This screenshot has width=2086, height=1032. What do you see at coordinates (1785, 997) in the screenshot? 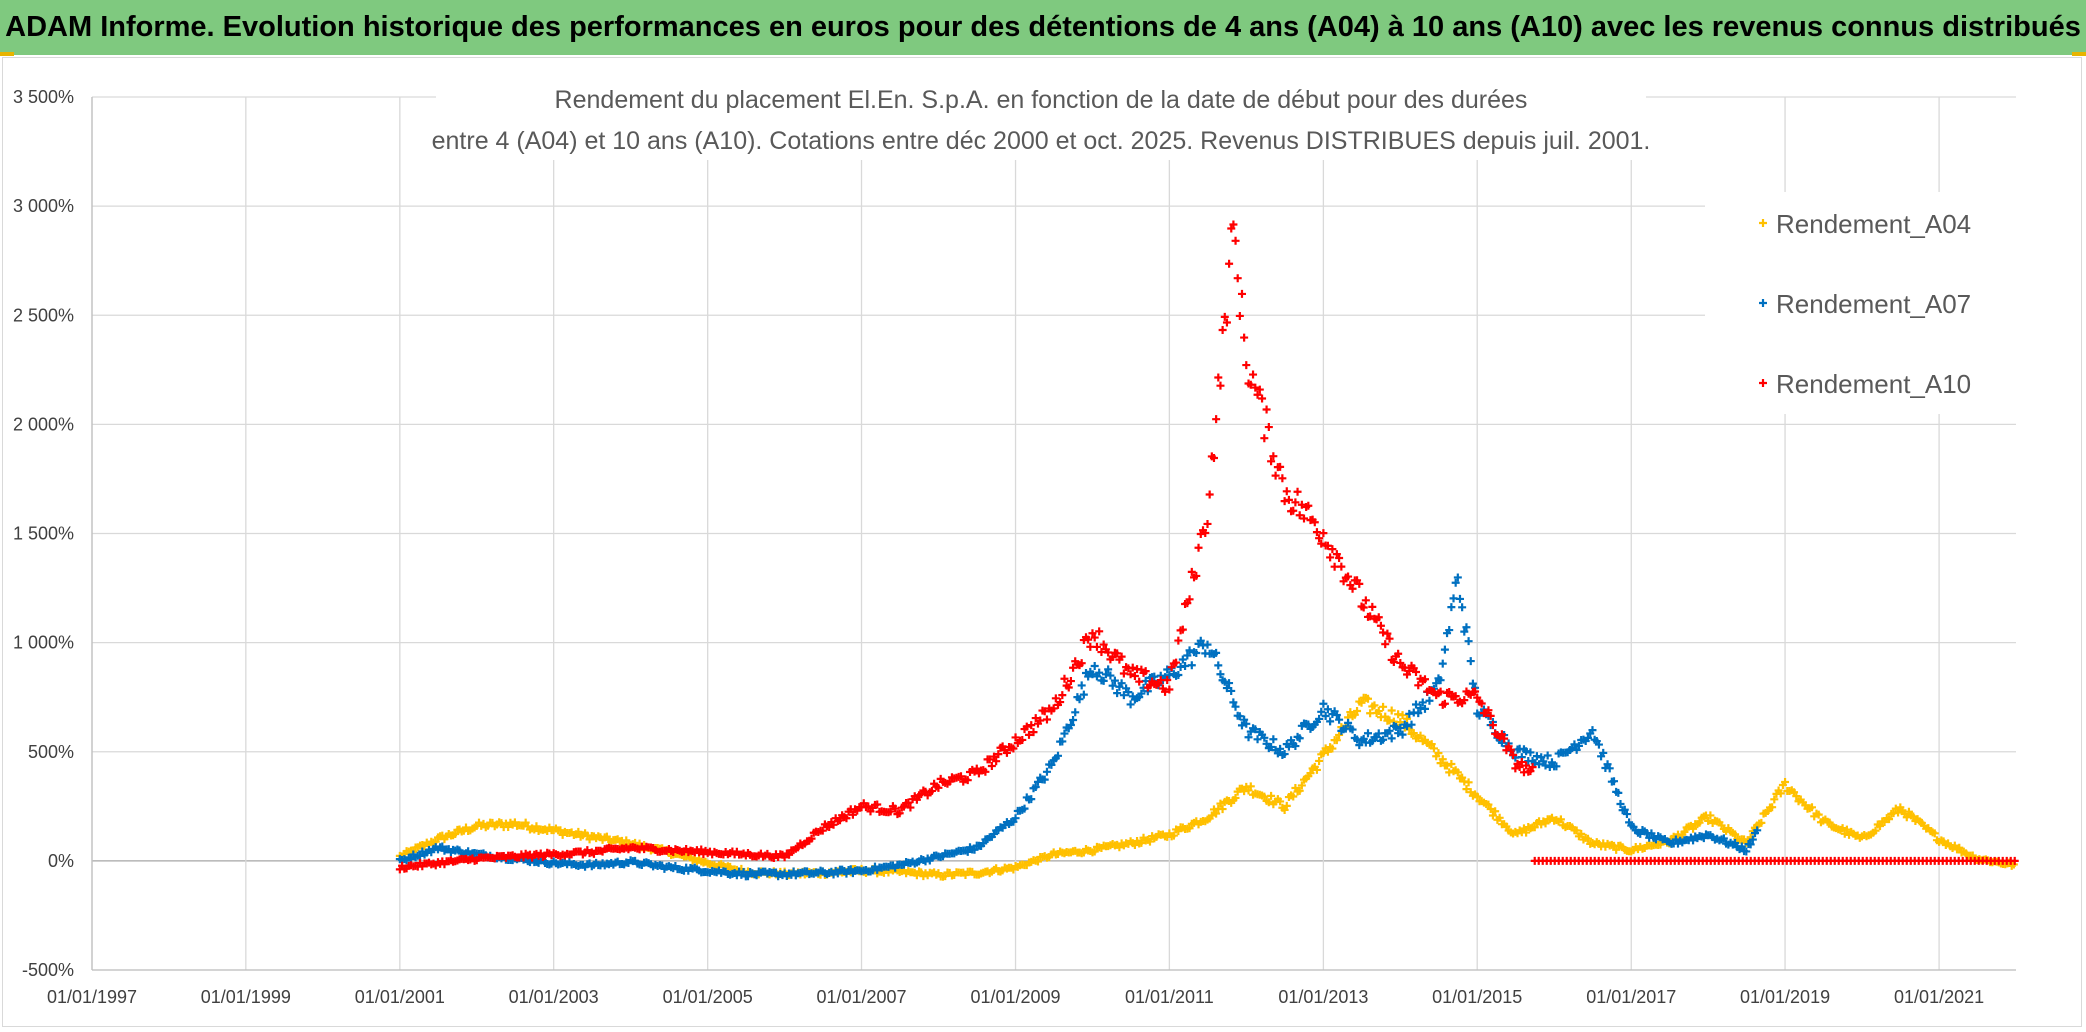
I see `x-tick-label: 01/01/2019` at bounding box center [1785, 997].